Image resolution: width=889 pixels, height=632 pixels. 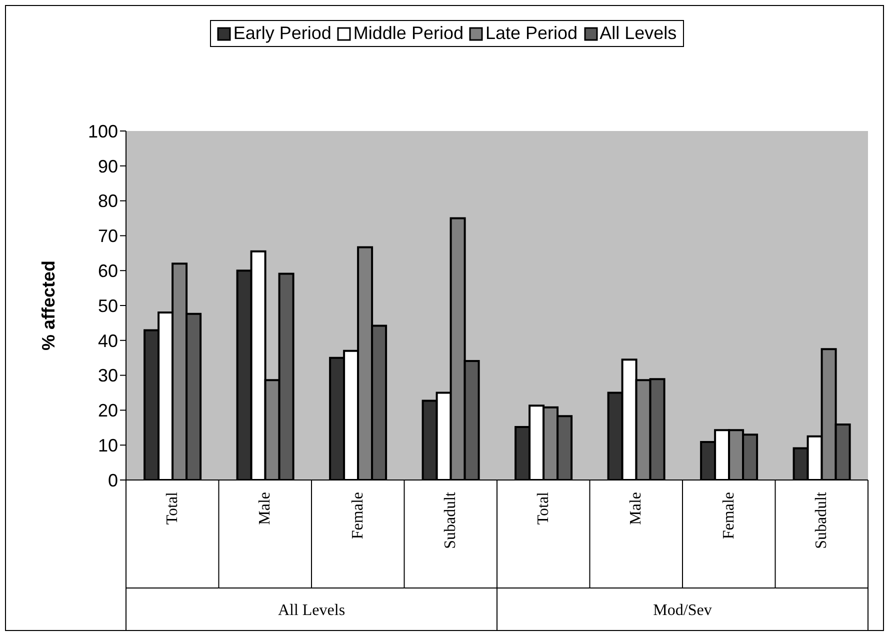 I want to click on y-tick-label: 20, so click(x=108, y=410).